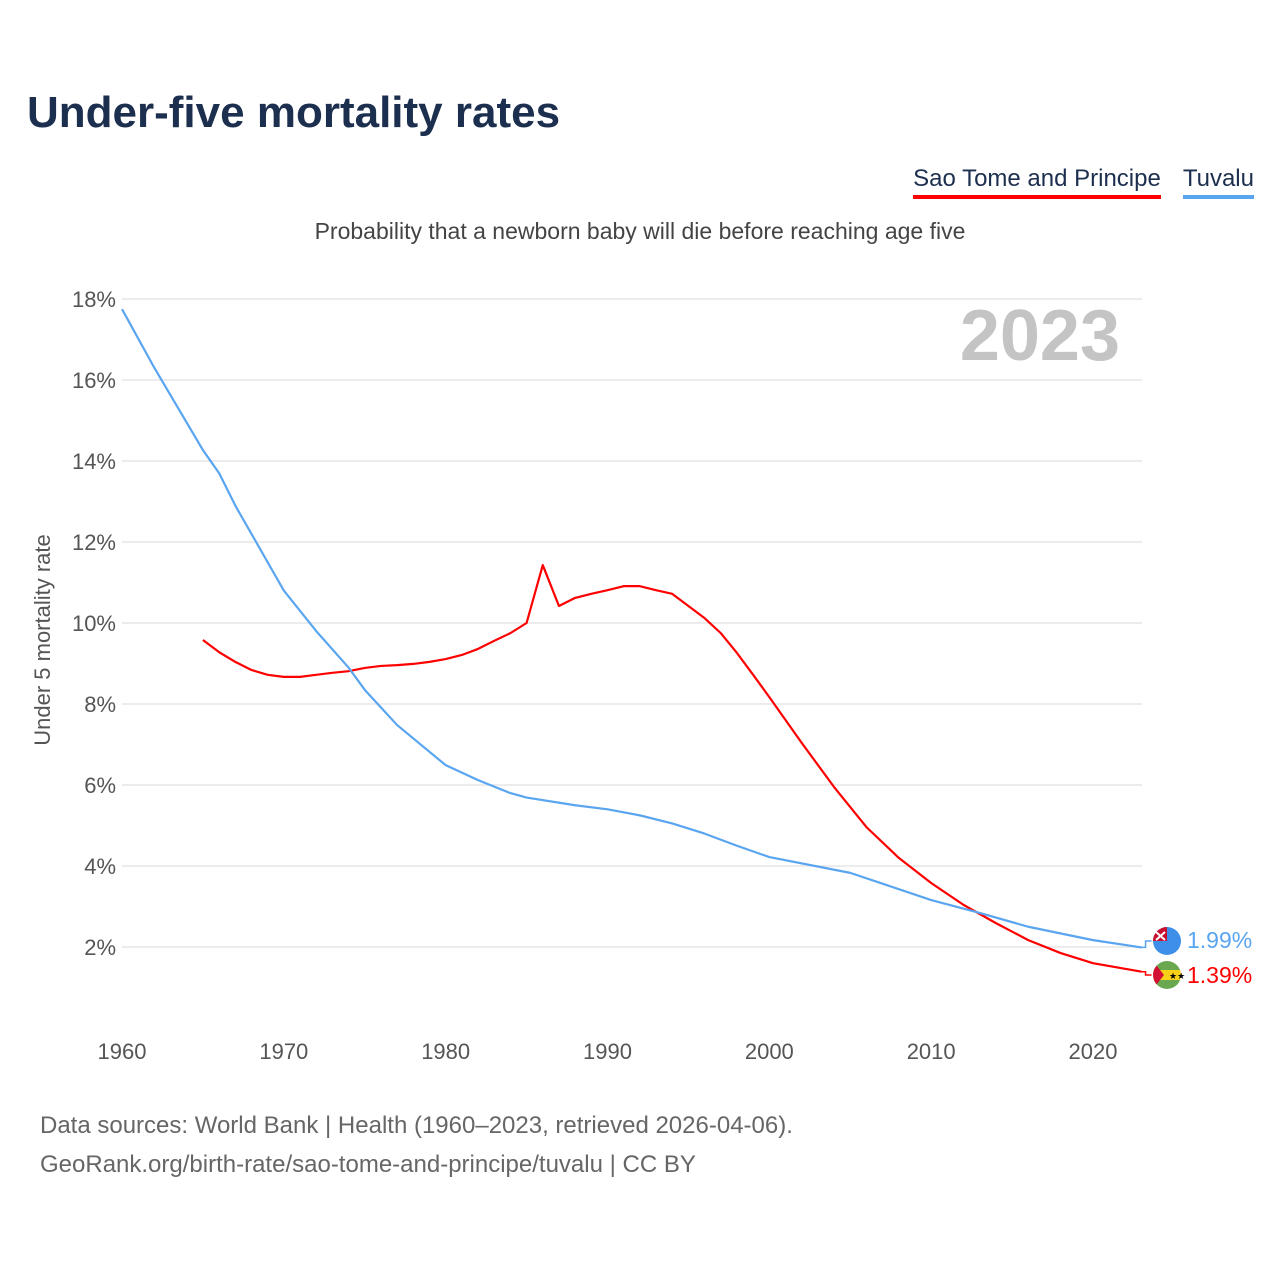 The width and height of the screenshot is (1280, 1280). Describe the element at coordinates (100, 947) in the screenshot. I see `y-tick-label: 2%` at that location.